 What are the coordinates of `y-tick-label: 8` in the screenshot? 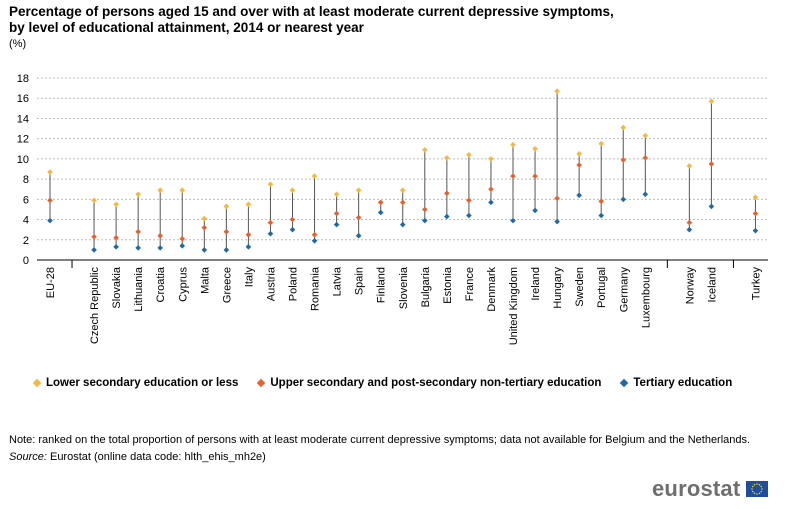 It's located at (26, 180).